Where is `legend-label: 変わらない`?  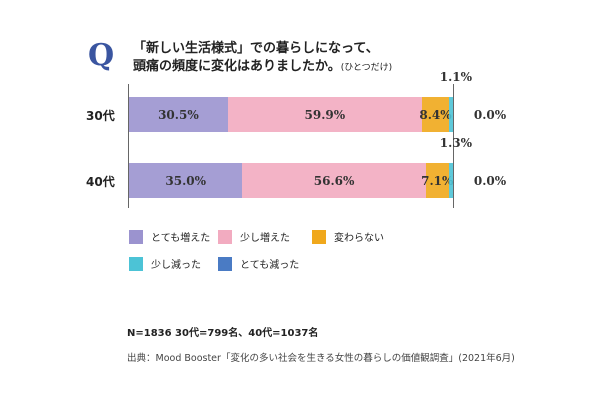
legend-label: 変わらない is located at coordinates (359, 238).